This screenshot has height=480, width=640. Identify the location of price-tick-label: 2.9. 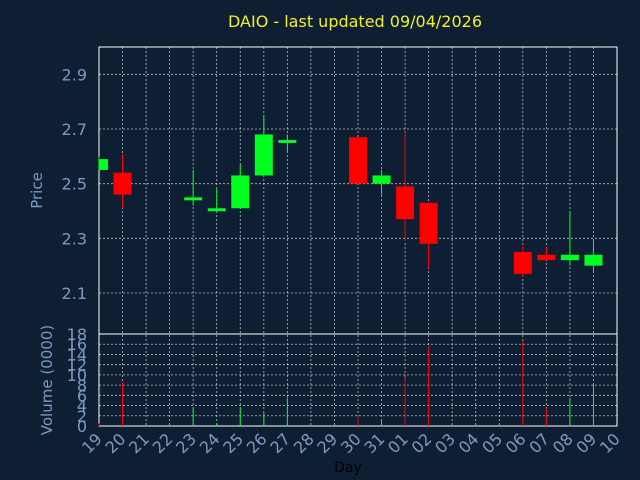
(74, 74).